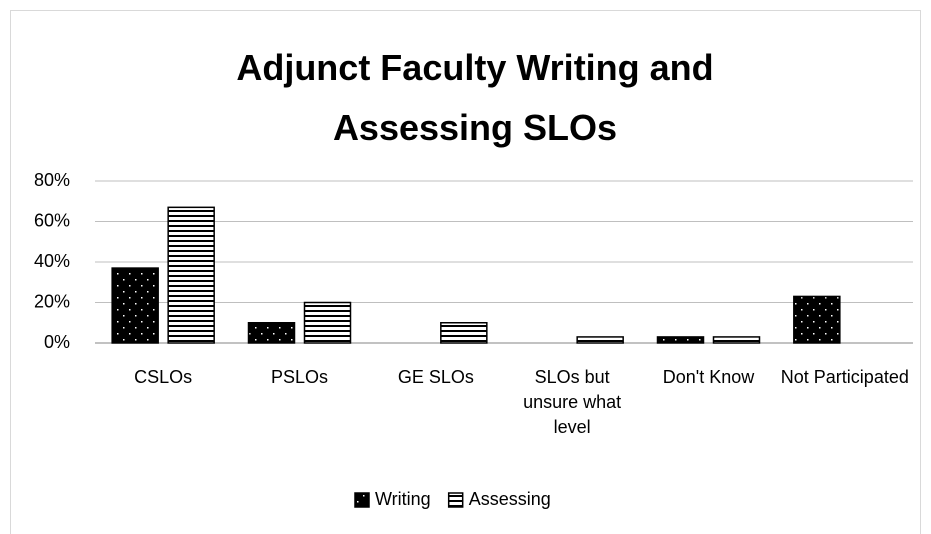 This screenshot has width=931, height=534. What do you see at coordinates (403, 499) in the screenshot?
I see `legend-label: Writing` at bounding box center [403, 499].